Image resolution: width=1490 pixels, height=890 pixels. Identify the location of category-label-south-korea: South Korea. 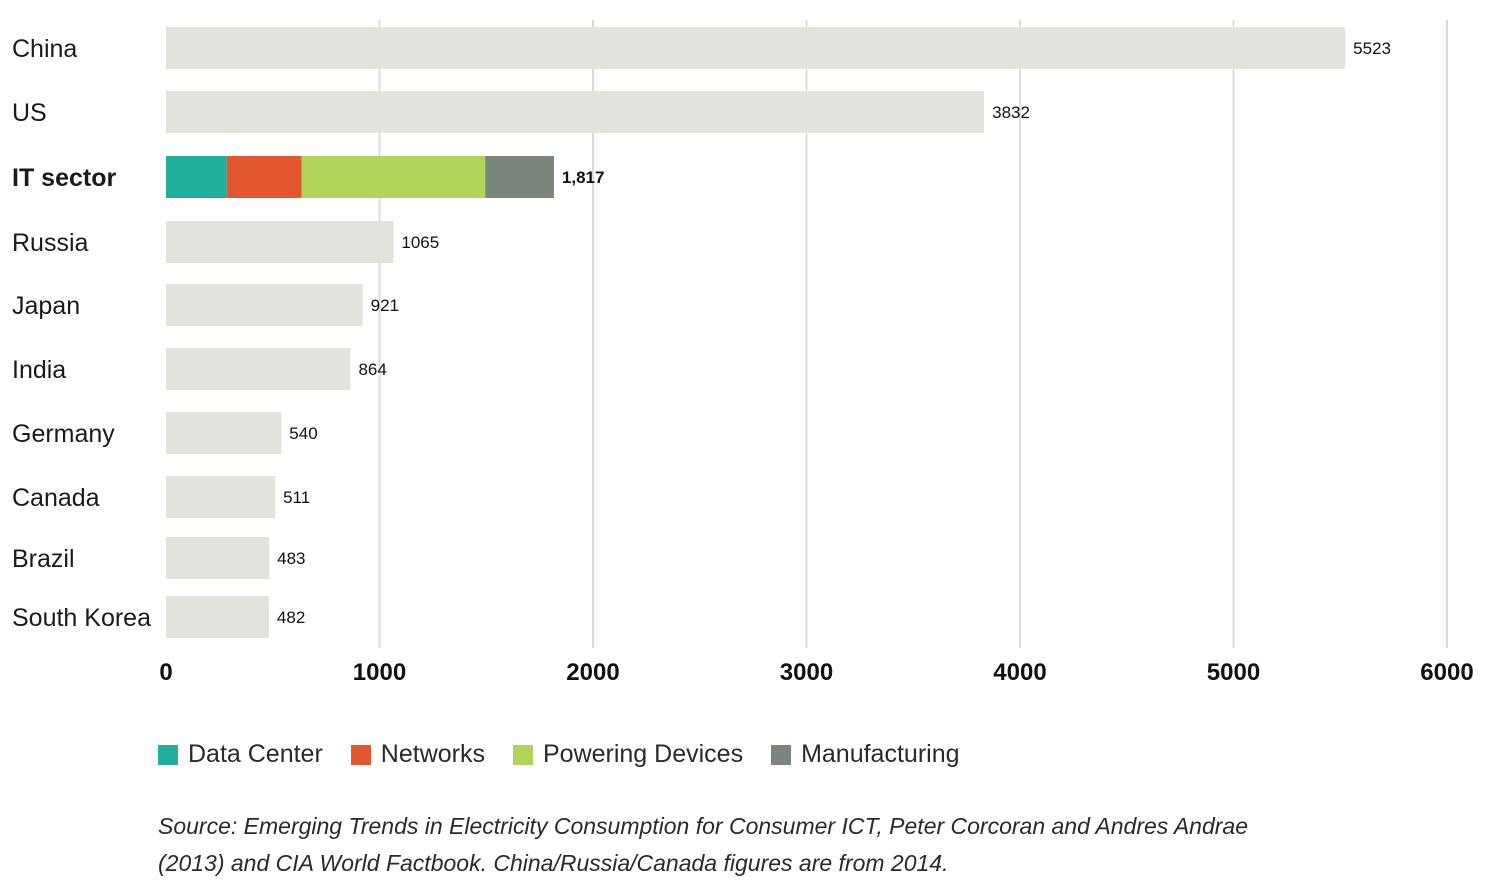
(81, 618).